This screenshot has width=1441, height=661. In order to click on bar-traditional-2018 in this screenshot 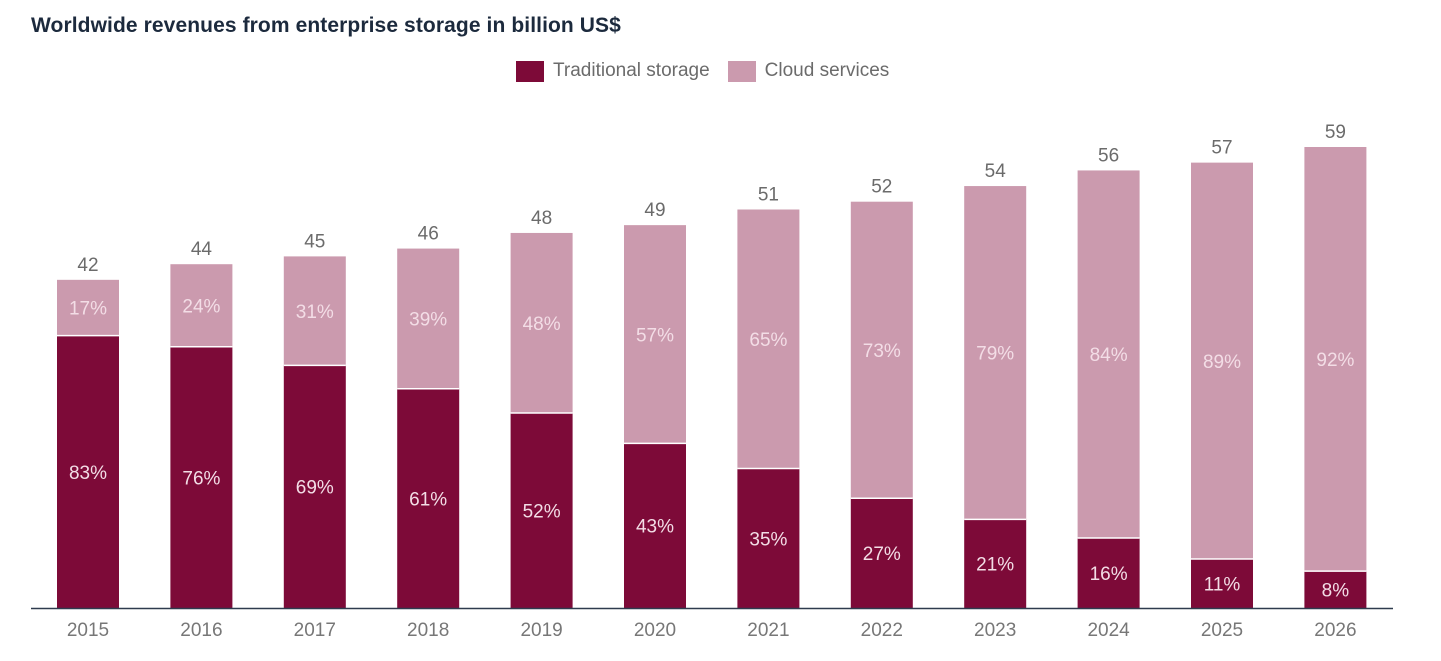, I will do `click(428, 498)`.